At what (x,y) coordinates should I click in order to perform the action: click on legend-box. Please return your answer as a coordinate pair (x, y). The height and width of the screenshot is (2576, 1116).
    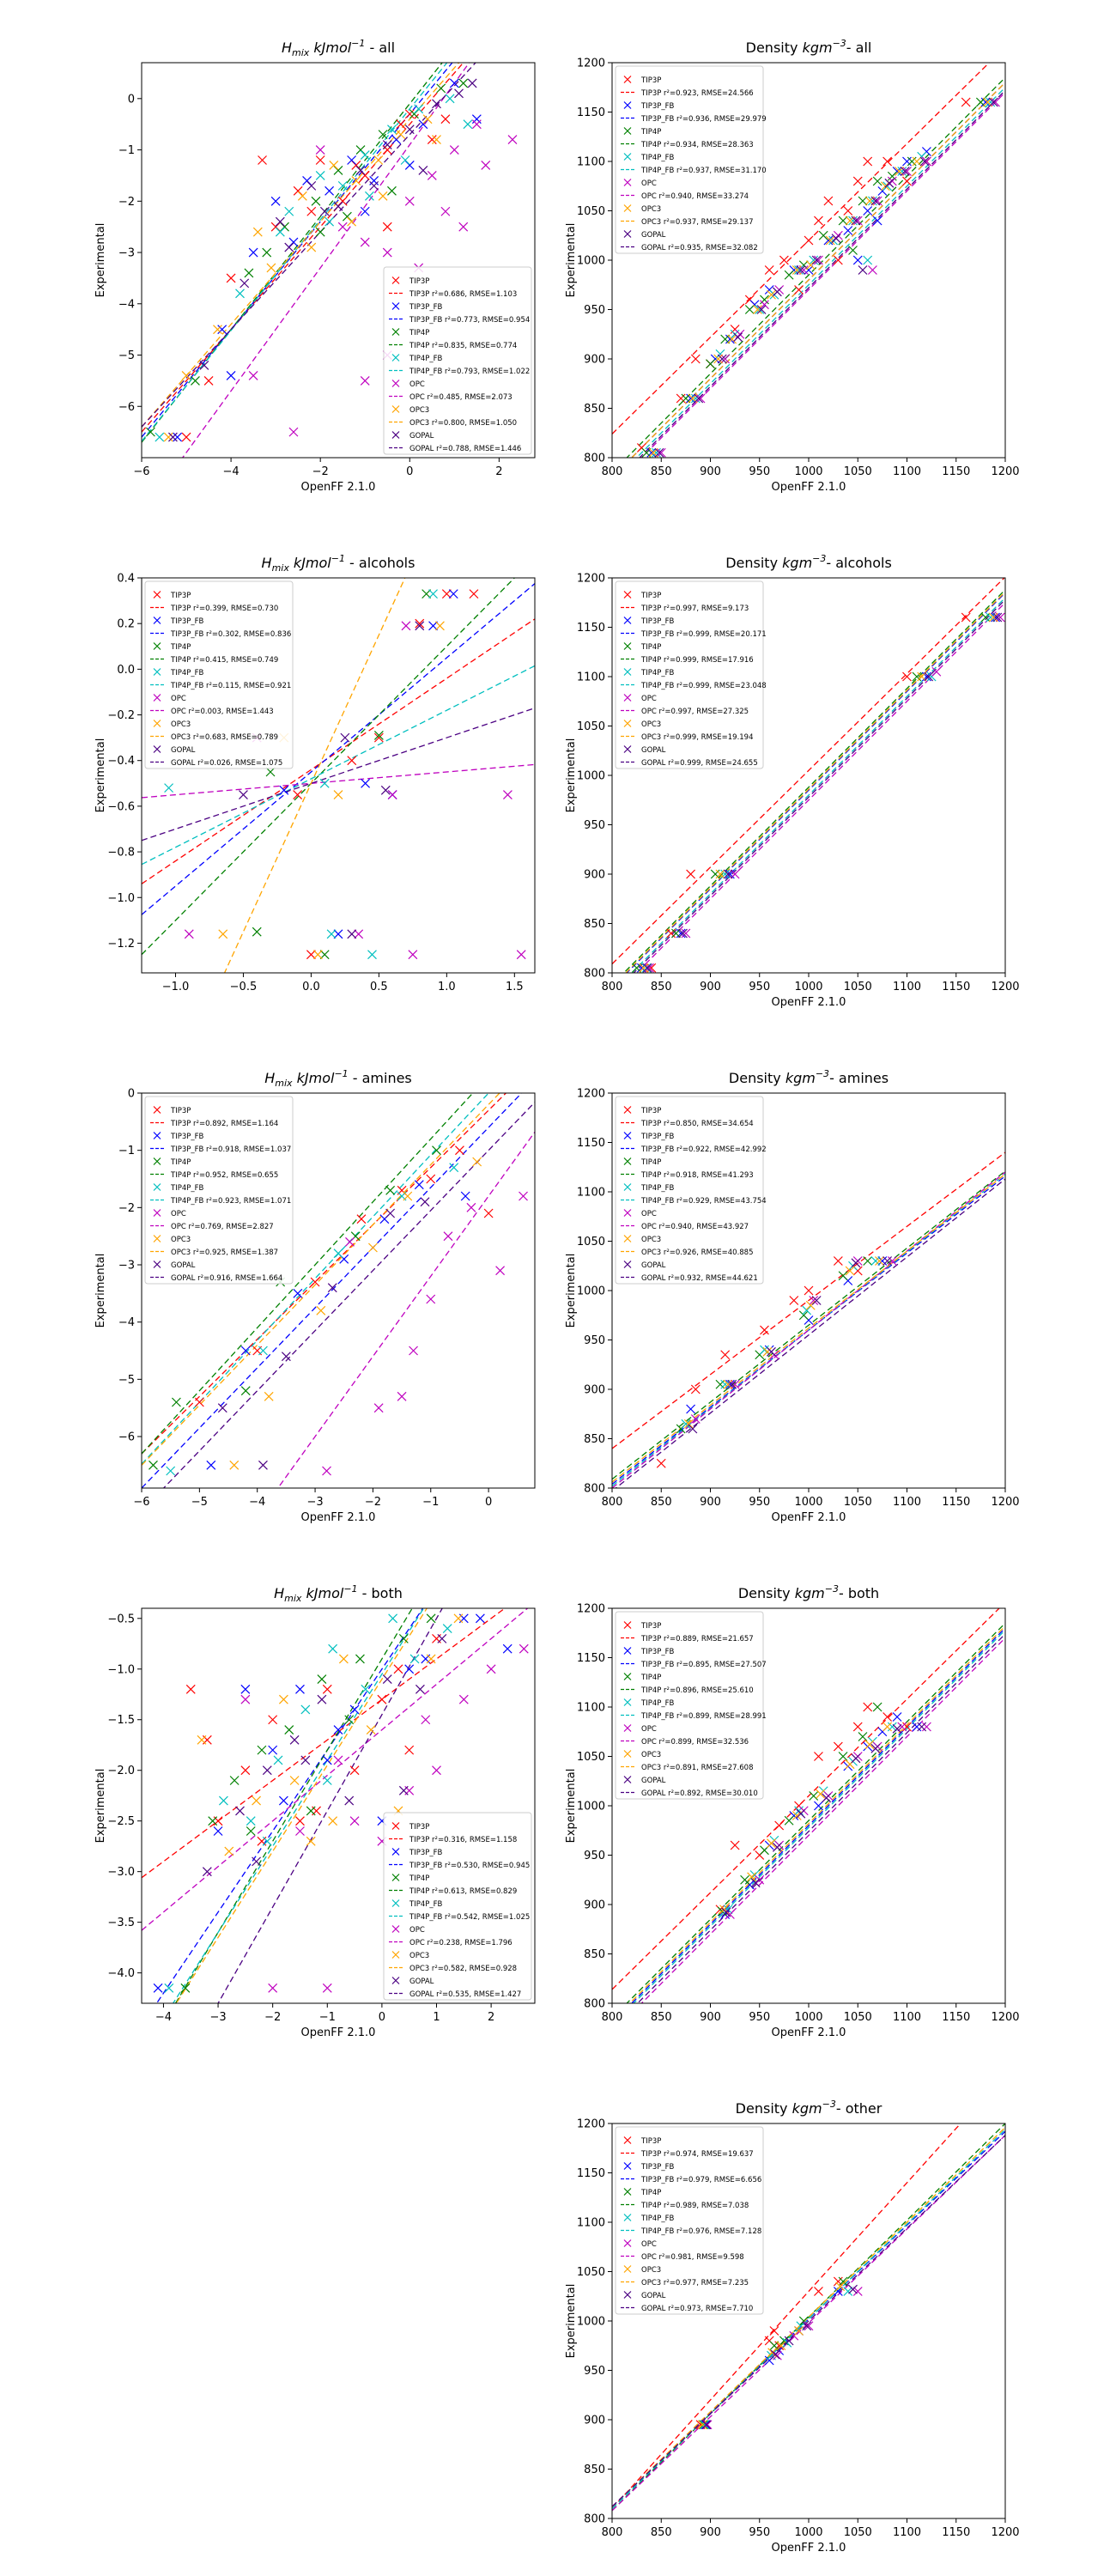
    Looking at the image, I should click on (689, 1705).